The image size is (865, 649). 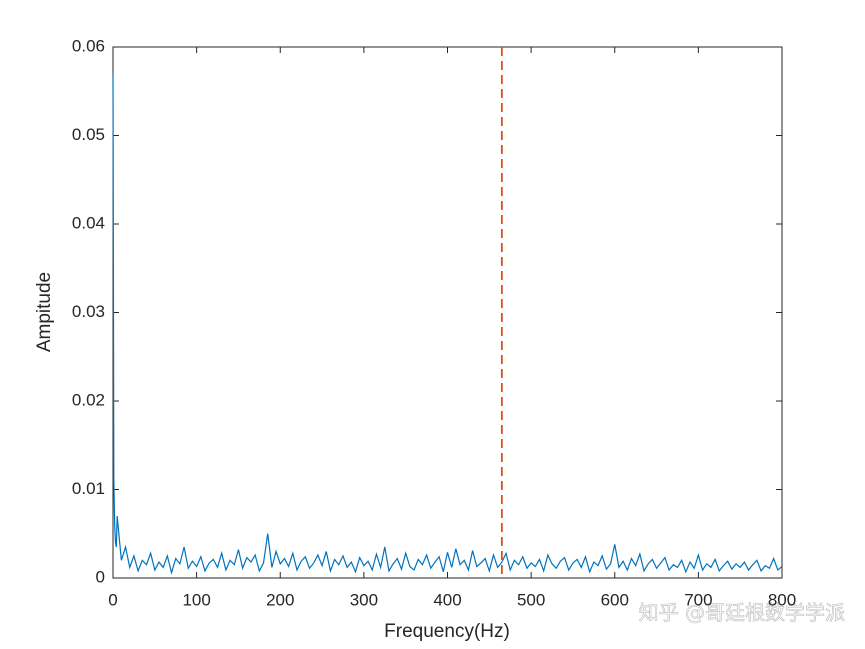 I want to click on x-tick-label: 0, so click(x=112, y=599).